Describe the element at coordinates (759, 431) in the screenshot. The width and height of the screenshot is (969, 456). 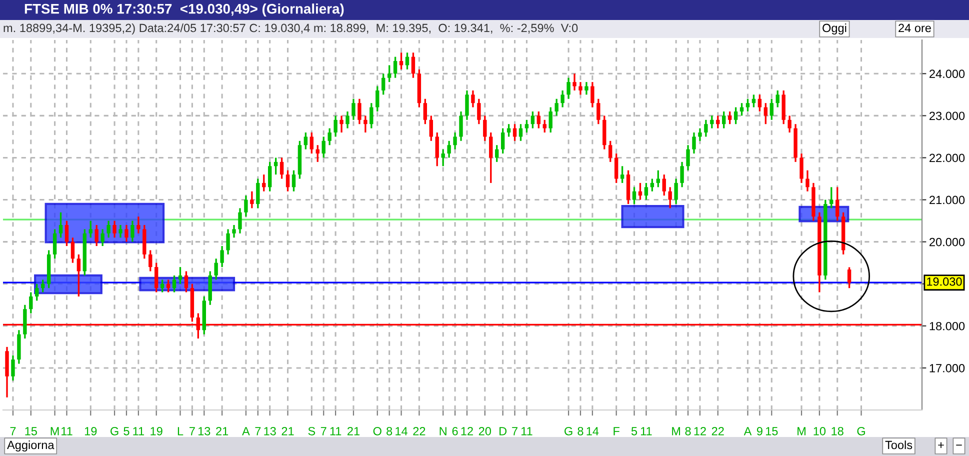
I see `x-tick-label: 9` at that location.